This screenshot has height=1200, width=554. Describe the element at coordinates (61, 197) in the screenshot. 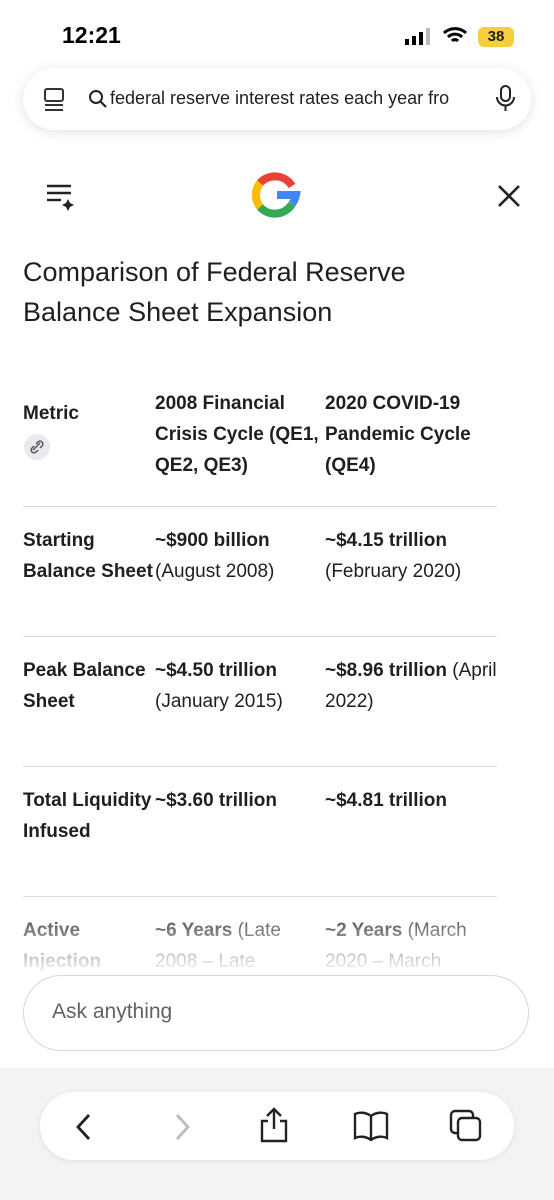

I see `history-icon` at that location.